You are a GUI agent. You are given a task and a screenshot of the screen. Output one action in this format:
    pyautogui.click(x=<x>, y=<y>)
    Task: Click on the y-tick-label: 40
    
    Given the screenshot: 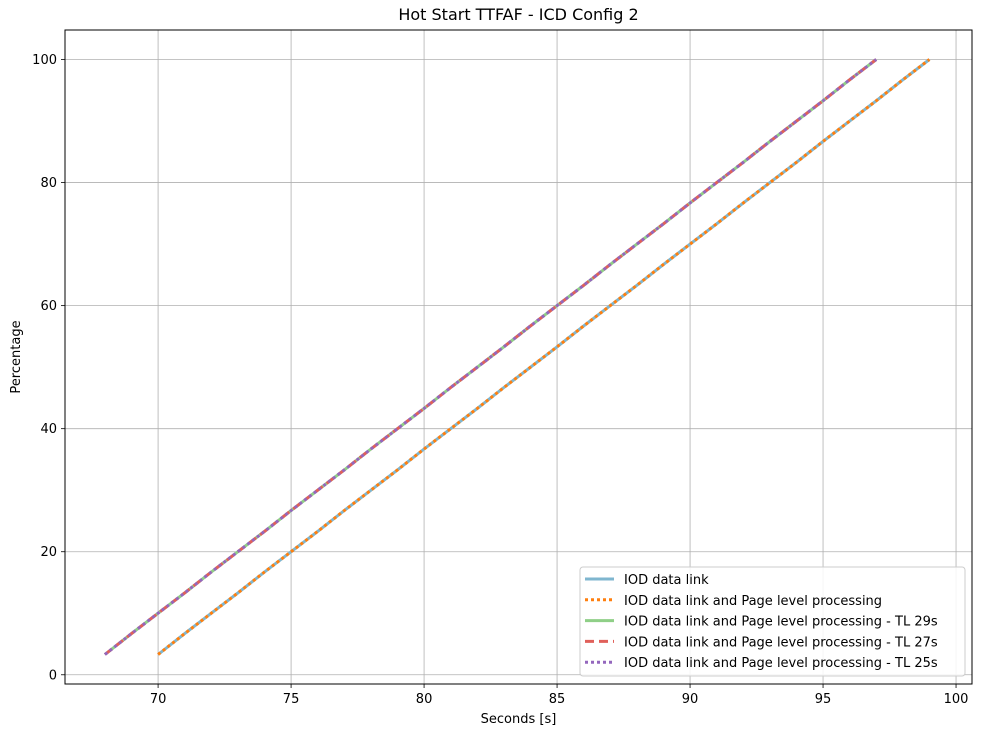 What is the action you would take?
    pyautogui.click(x=48, y=429)
    